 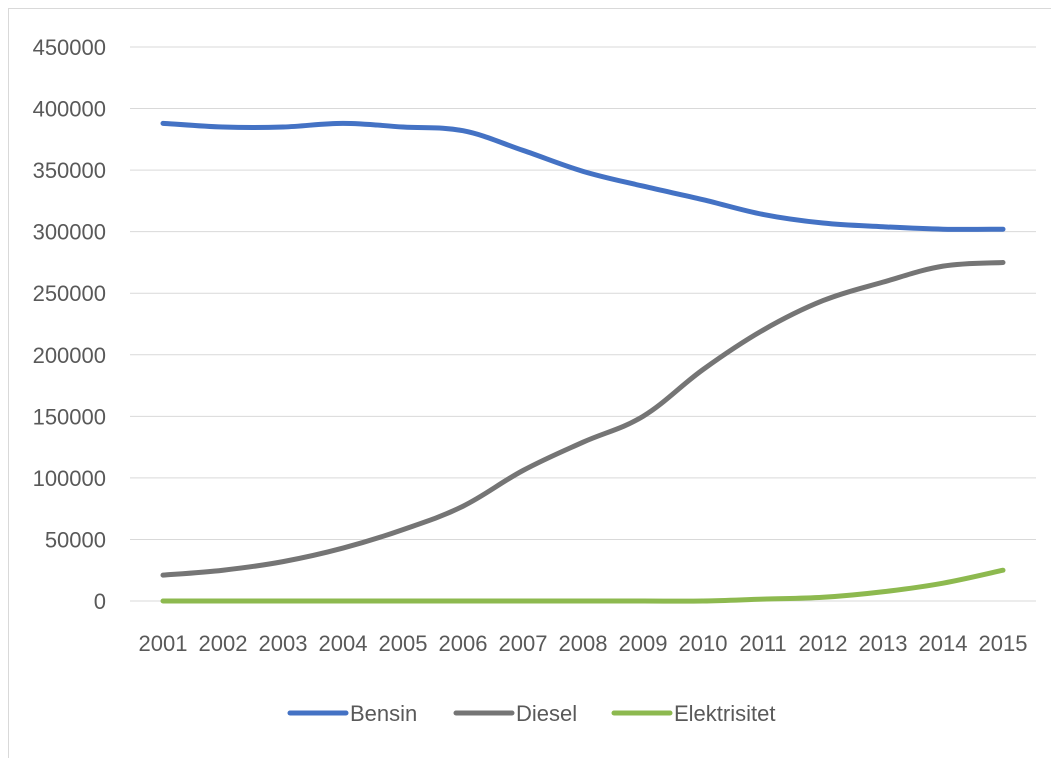 What do you see at coordinates (523, 643) in the screenshot?
I see `x-tick-label: 2007` at bounding box center [523, 643].